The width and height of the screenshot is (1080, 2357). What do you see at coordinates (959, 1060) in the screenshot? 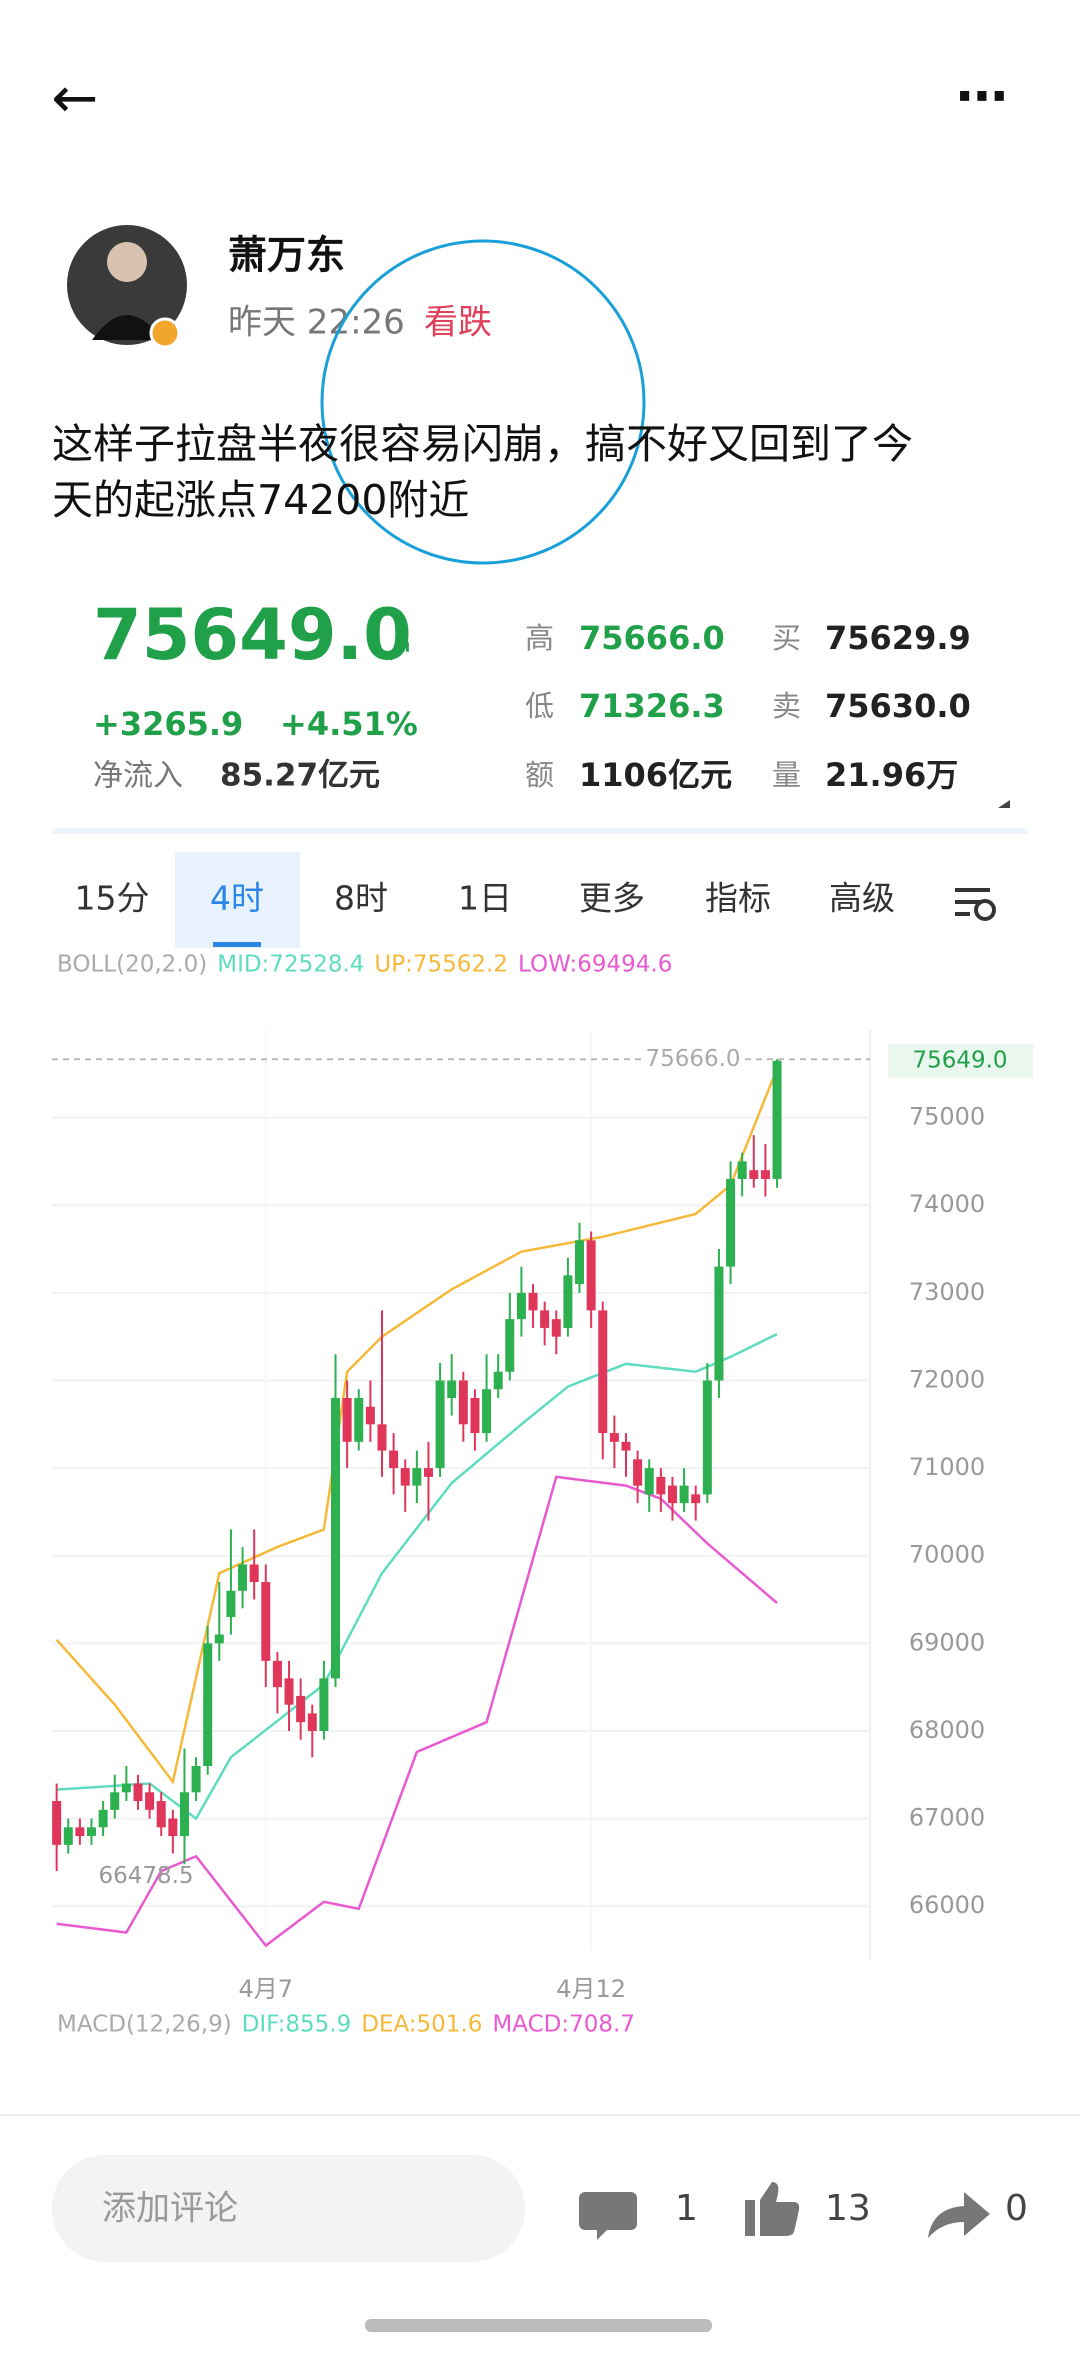
I see `last-price-label: 75649.0` at bounding box center [959, 1060].